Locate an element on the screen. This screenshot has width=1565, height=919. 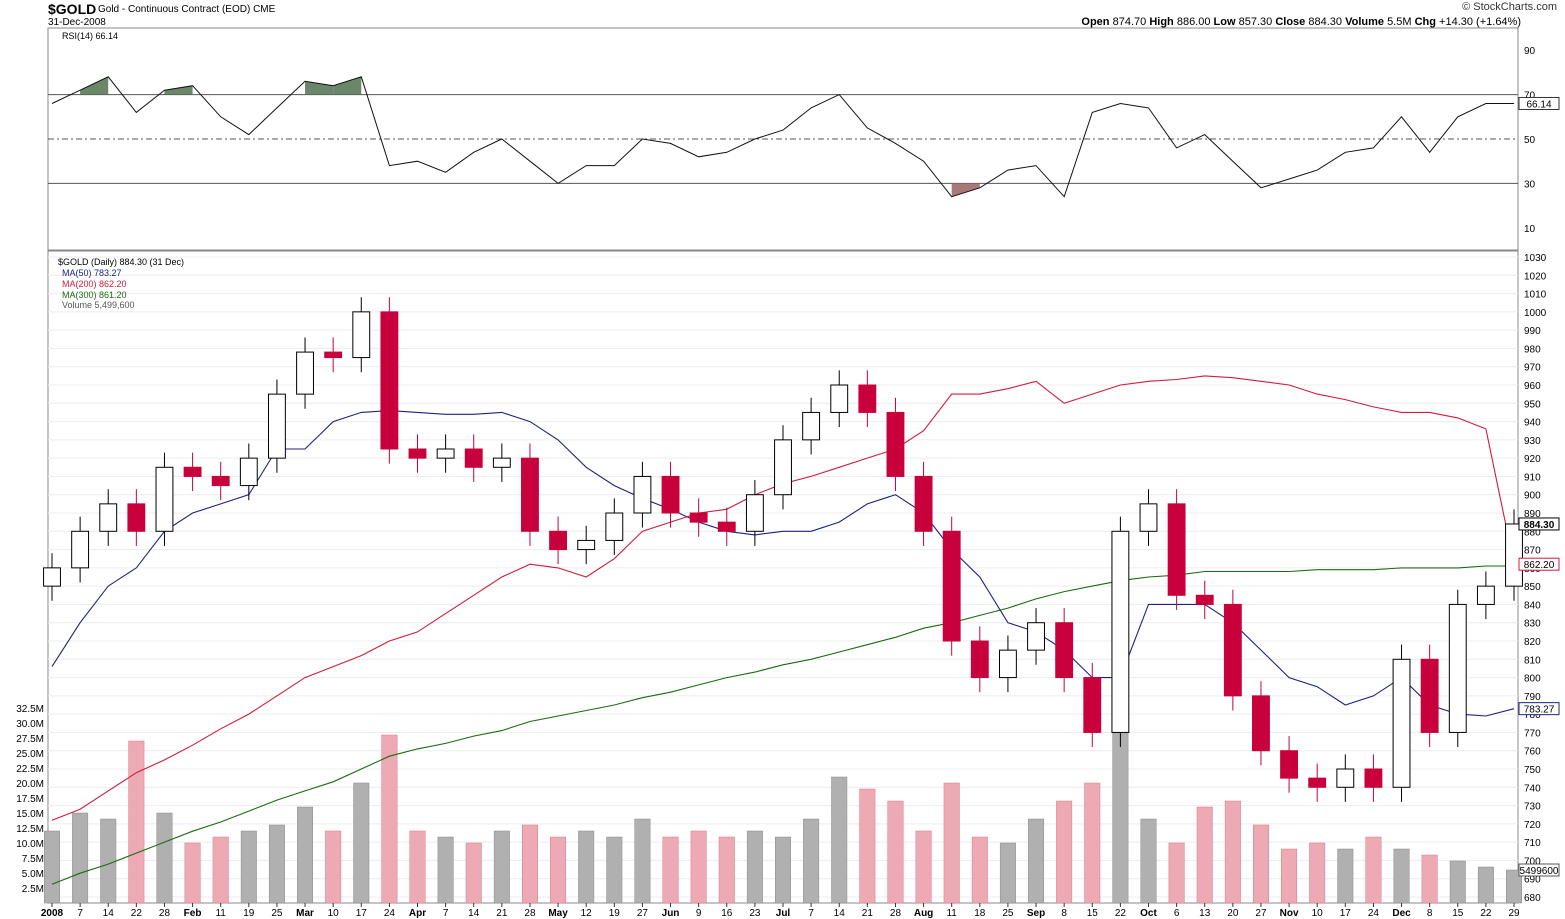
price-y-tick: 930 is located at coordinates (1532, 441).